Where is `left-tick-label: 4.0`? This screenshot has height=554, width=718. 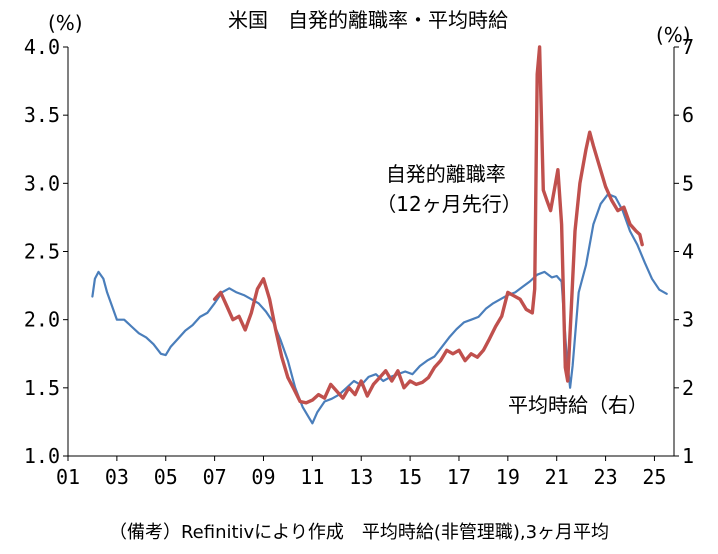 left-tick-label: 4.0 is located at coordinates (42, 47).